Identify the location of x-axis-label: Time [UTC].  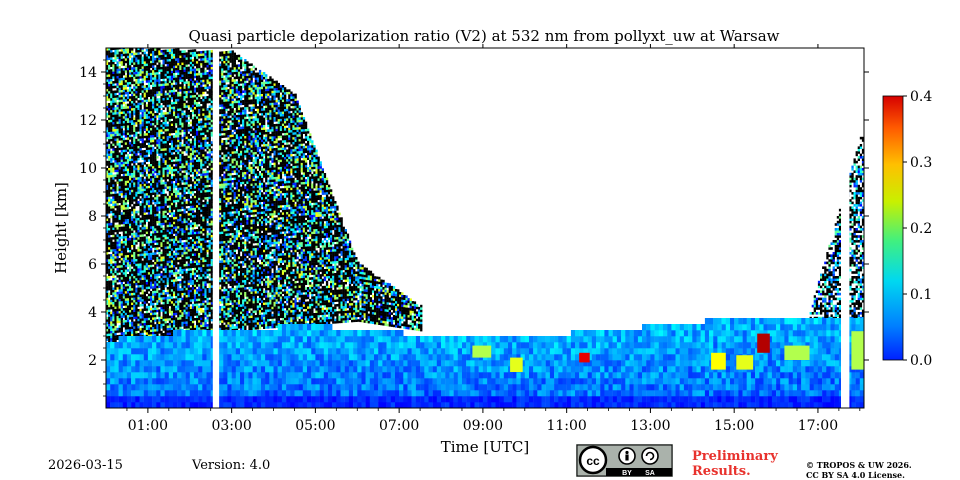
(485, 447).